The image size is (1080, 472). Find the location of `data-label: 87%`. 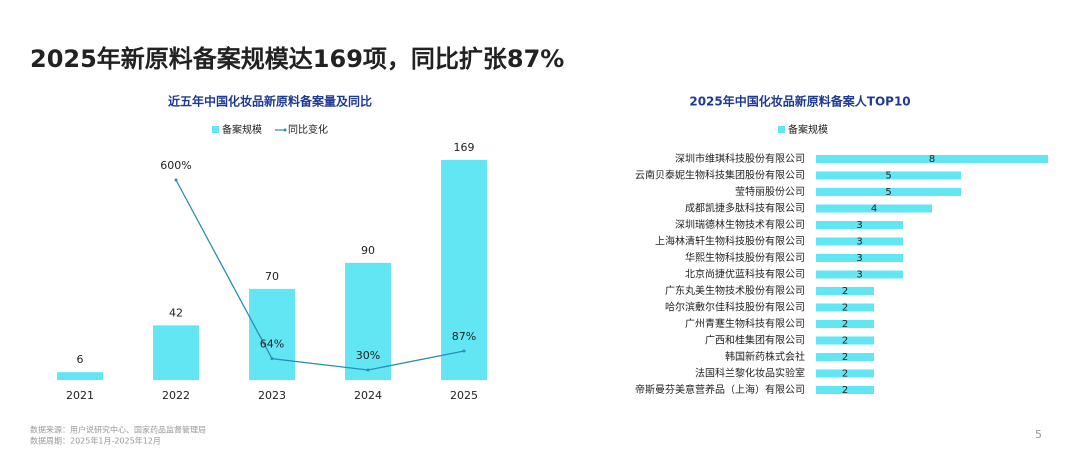

data-label: 87% is located at coordinates (464, 336).